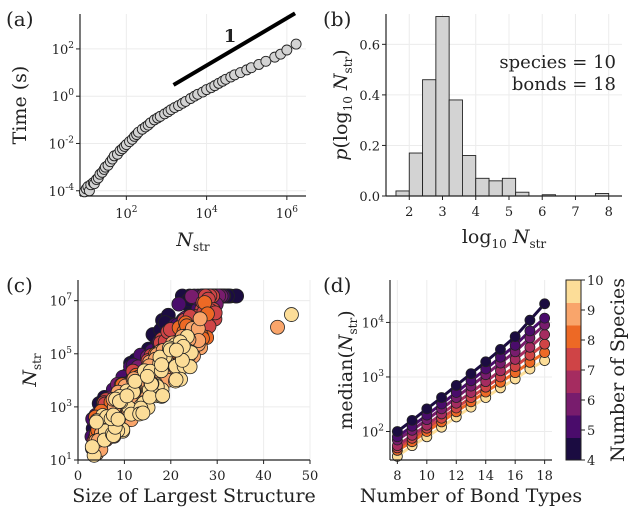 This screenshot has width=636, height=510. What do you see at coordinates (618, 370) in the screenshot?
I see `colorbar-label: Number of Species` at bounding box center [618, 370].